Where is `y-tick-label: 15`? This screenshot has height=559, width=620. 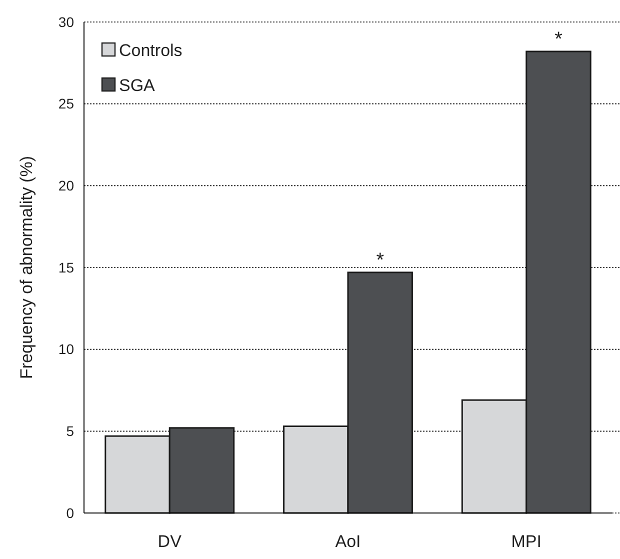
y-tick-label: 15 is located at coordinates (66, 267).